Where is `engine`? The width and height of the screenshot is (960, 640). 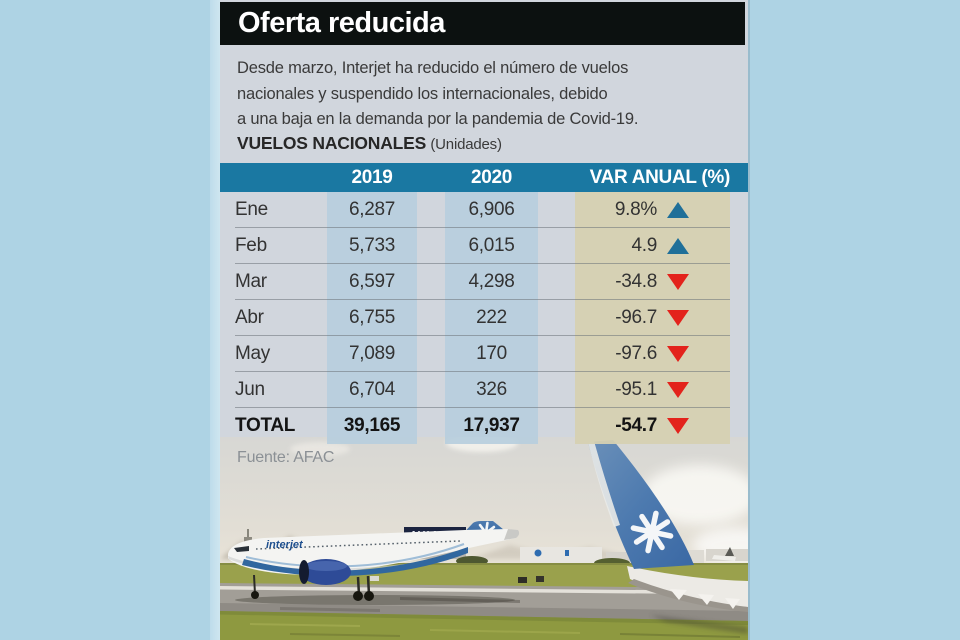
engine is located at coordinates (325, 572).